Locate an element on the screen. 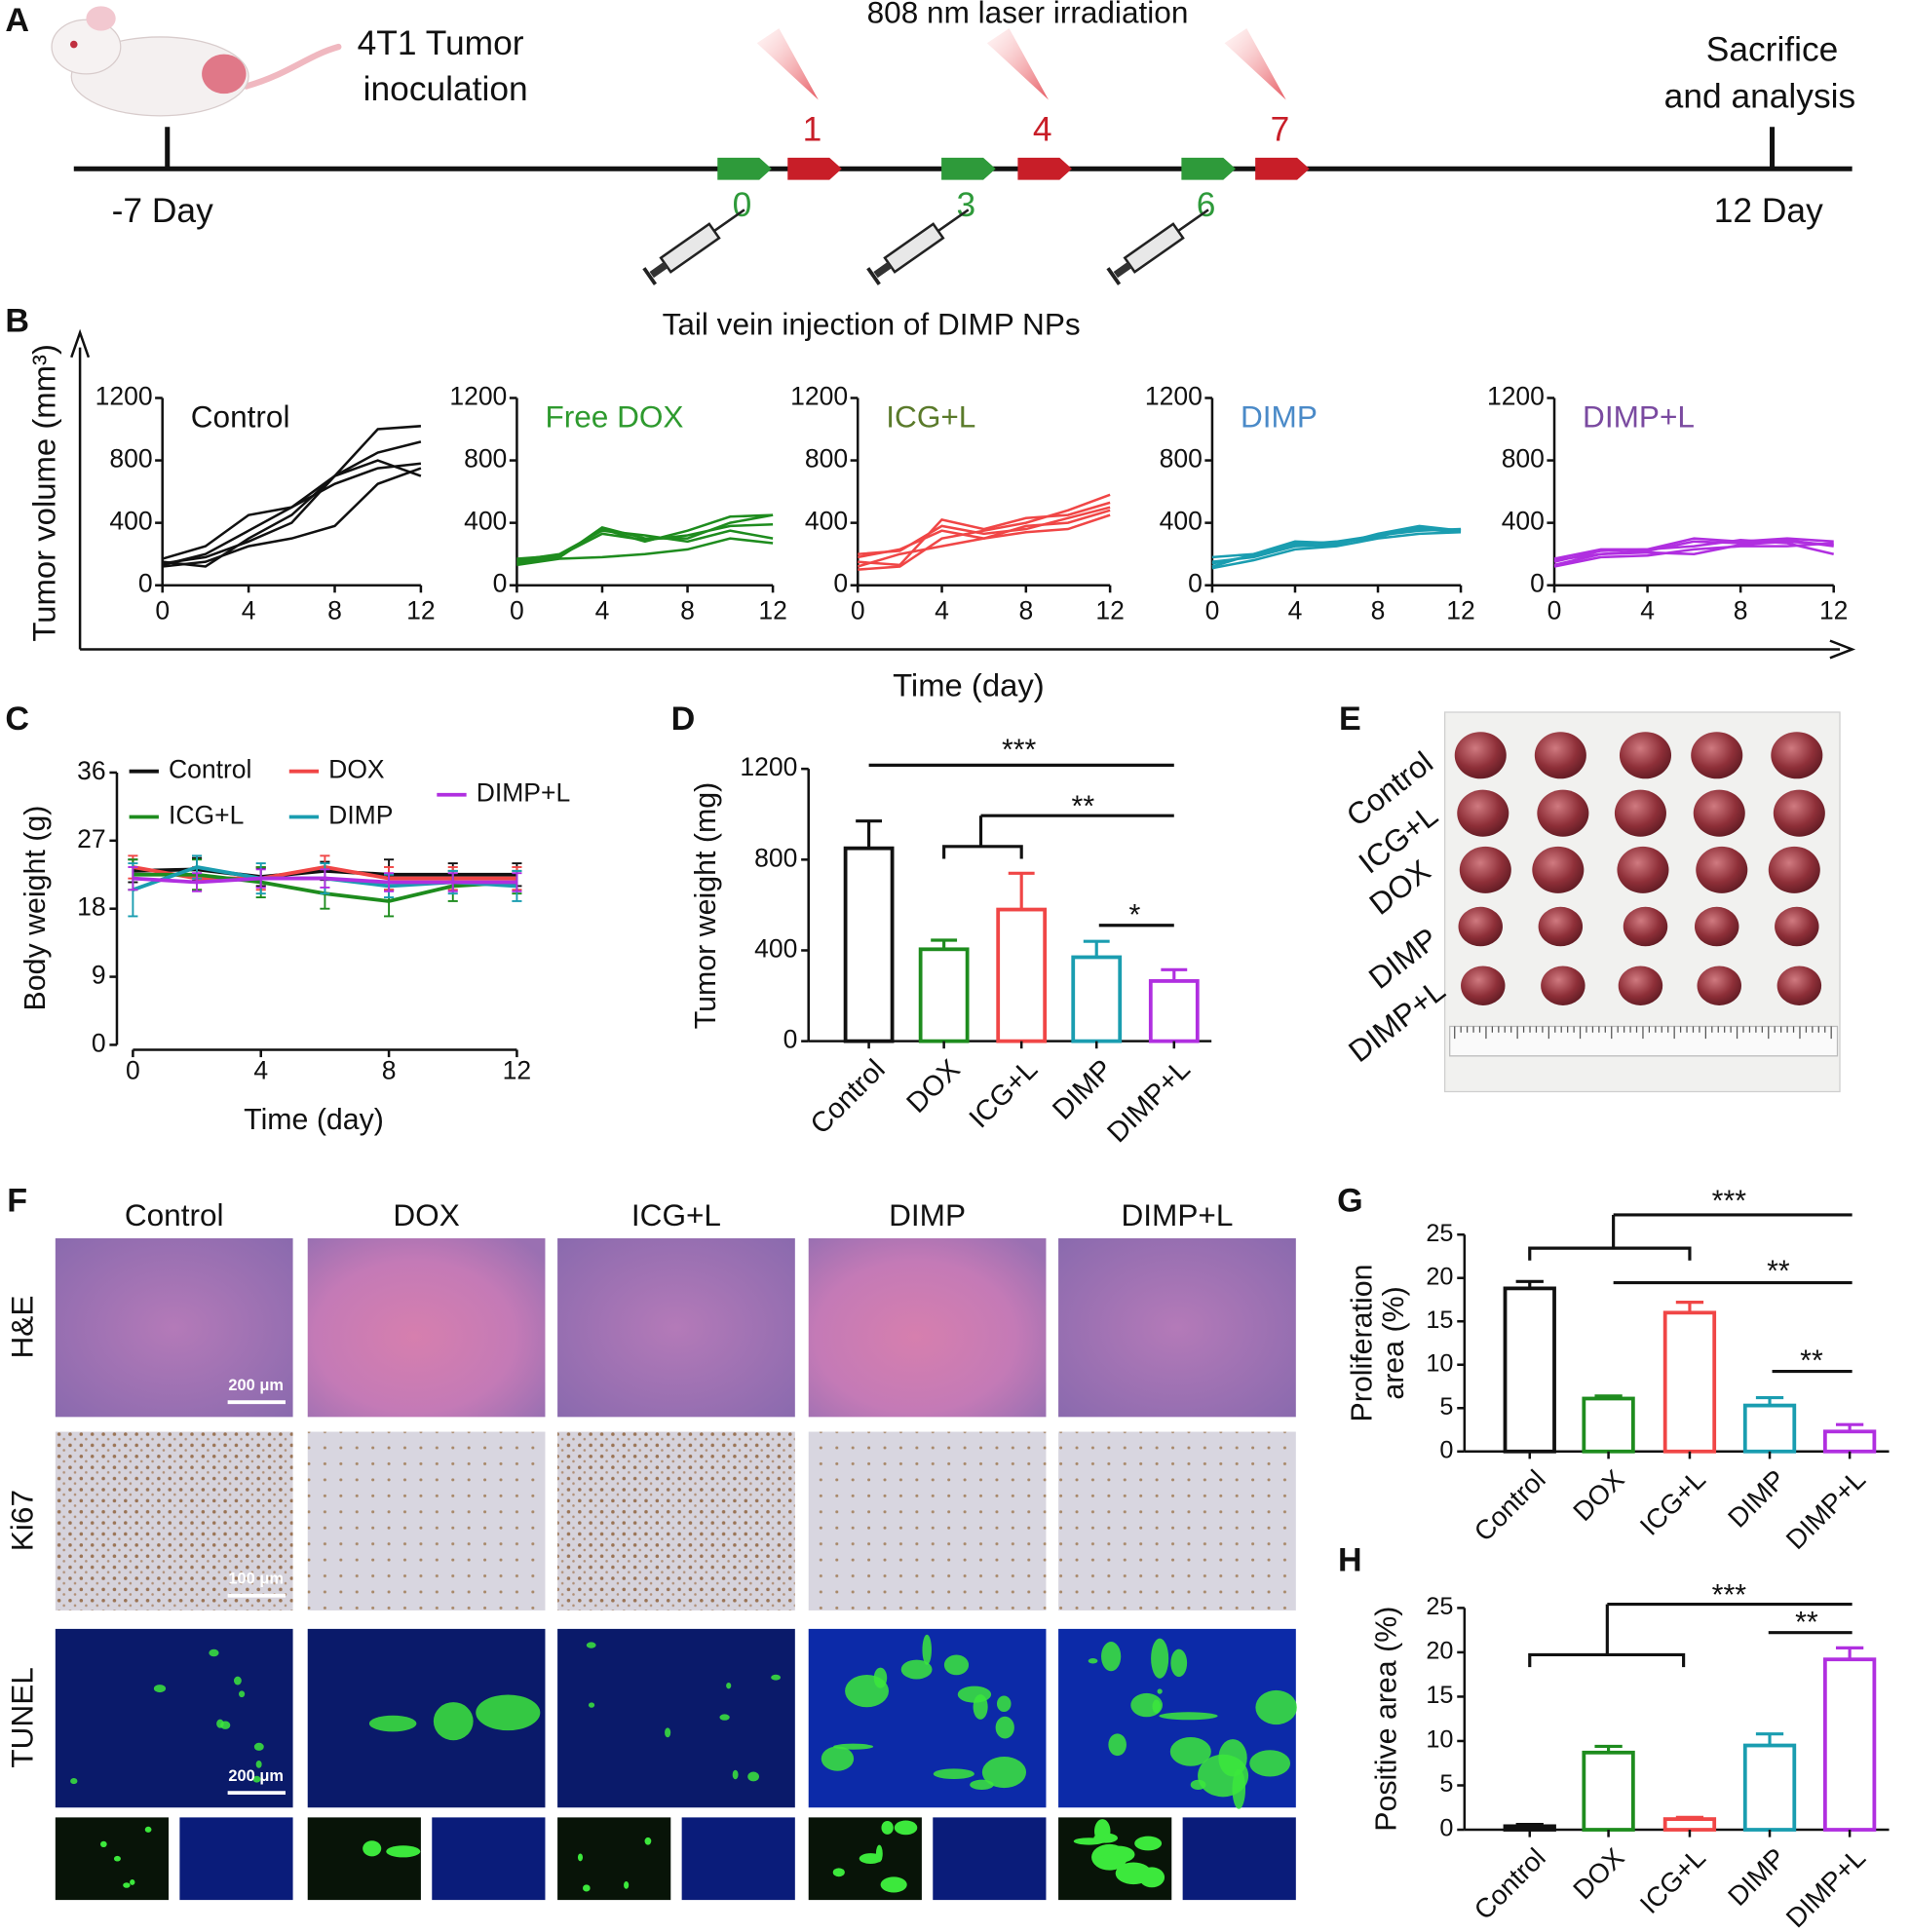  x-tick-label: DIMP is located at coordinates (1756, 1499).